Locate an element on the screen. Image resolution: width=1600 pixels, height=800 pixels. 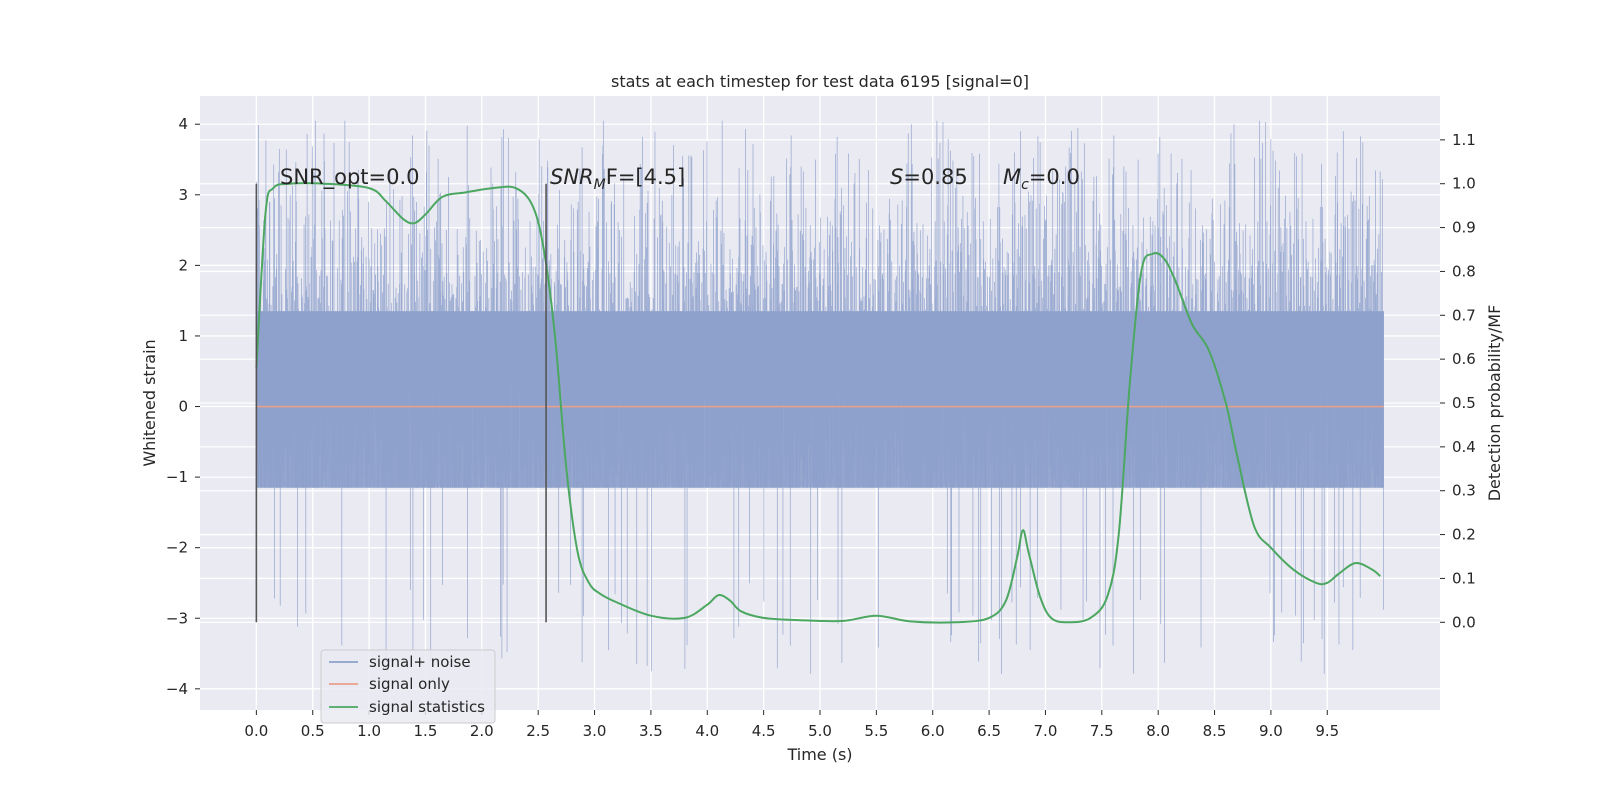
marker-lines is located at coordinates (401, 403).